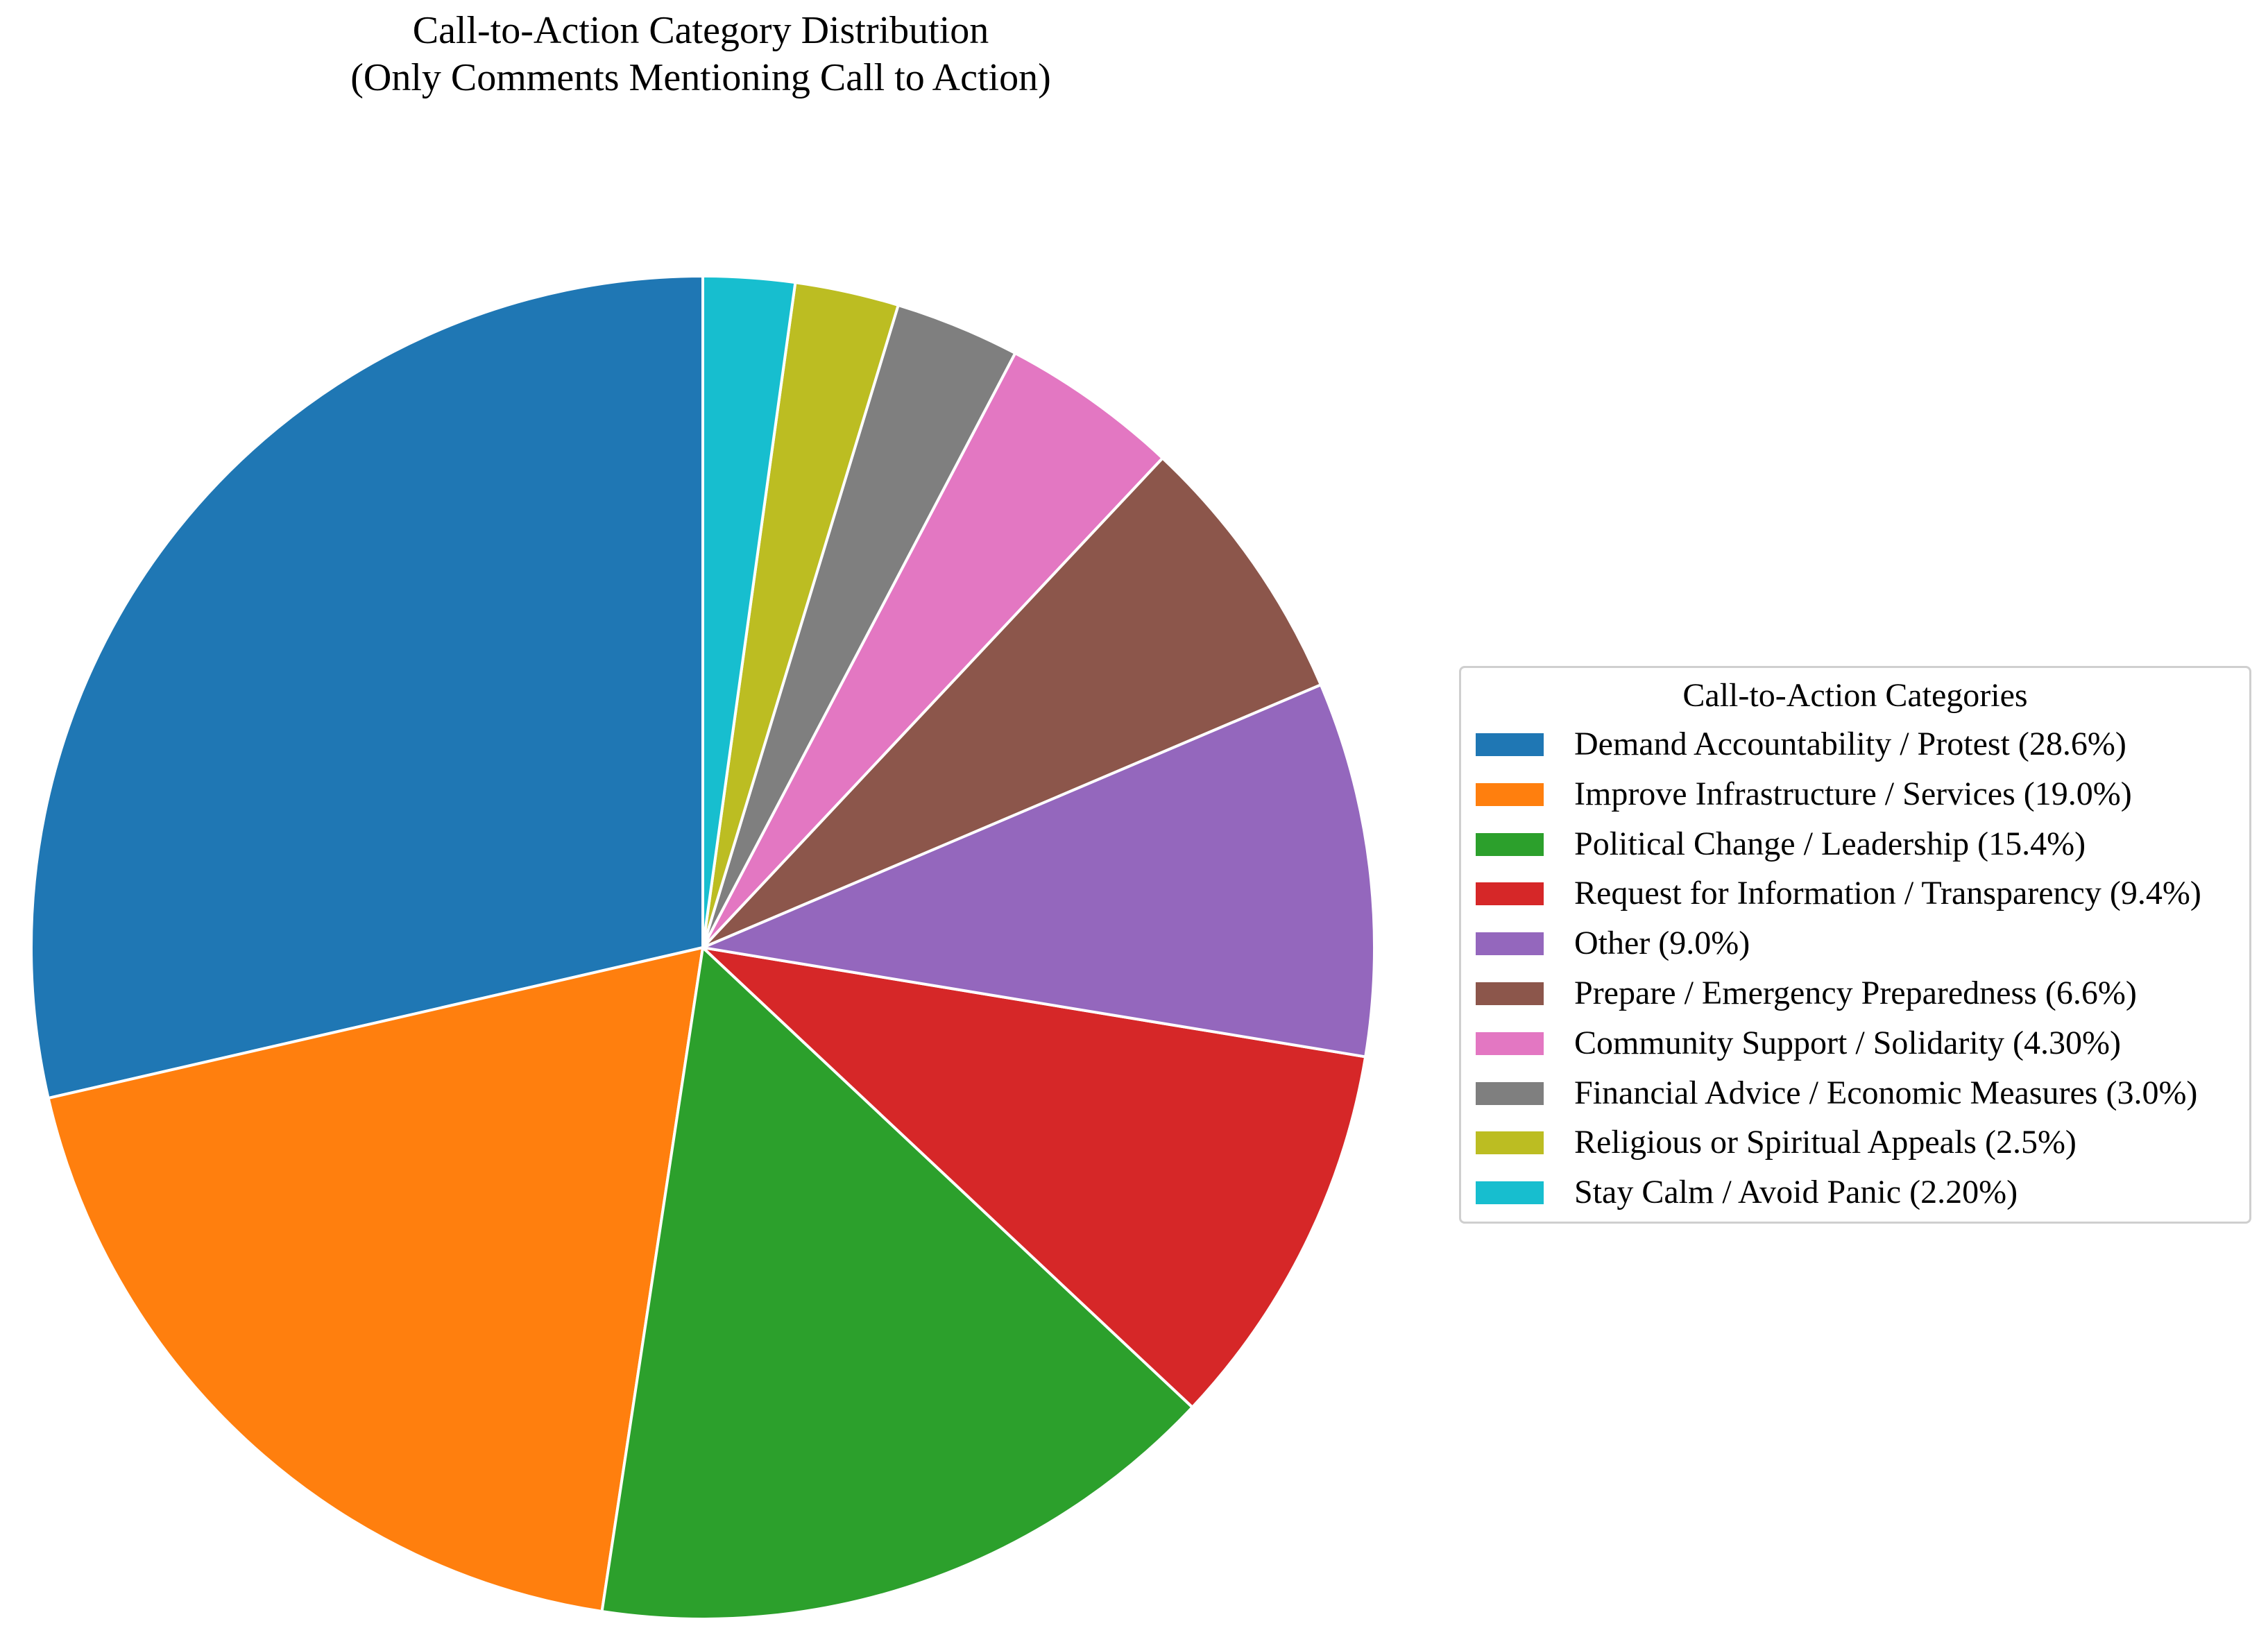 This screenshot has height=1635, width=2268. I want to click on legend-label: Prepare / Emergency Preparedness (6.6%), so click(1855, 993).